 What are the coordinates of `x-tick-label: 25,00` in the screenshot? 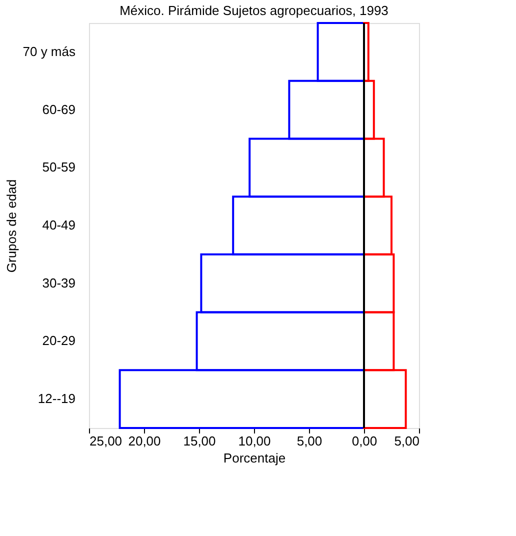 It's located at (106, 441).